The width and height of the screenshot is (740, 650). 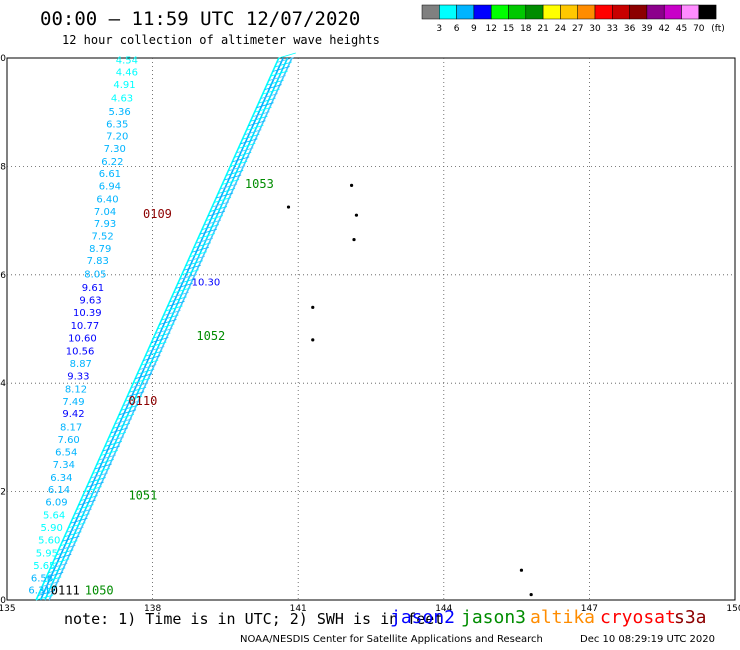 What do you see at coordinates (681, 29) in the screenshot?
I see `legend-label: 45` at bounding box center [681, 29].